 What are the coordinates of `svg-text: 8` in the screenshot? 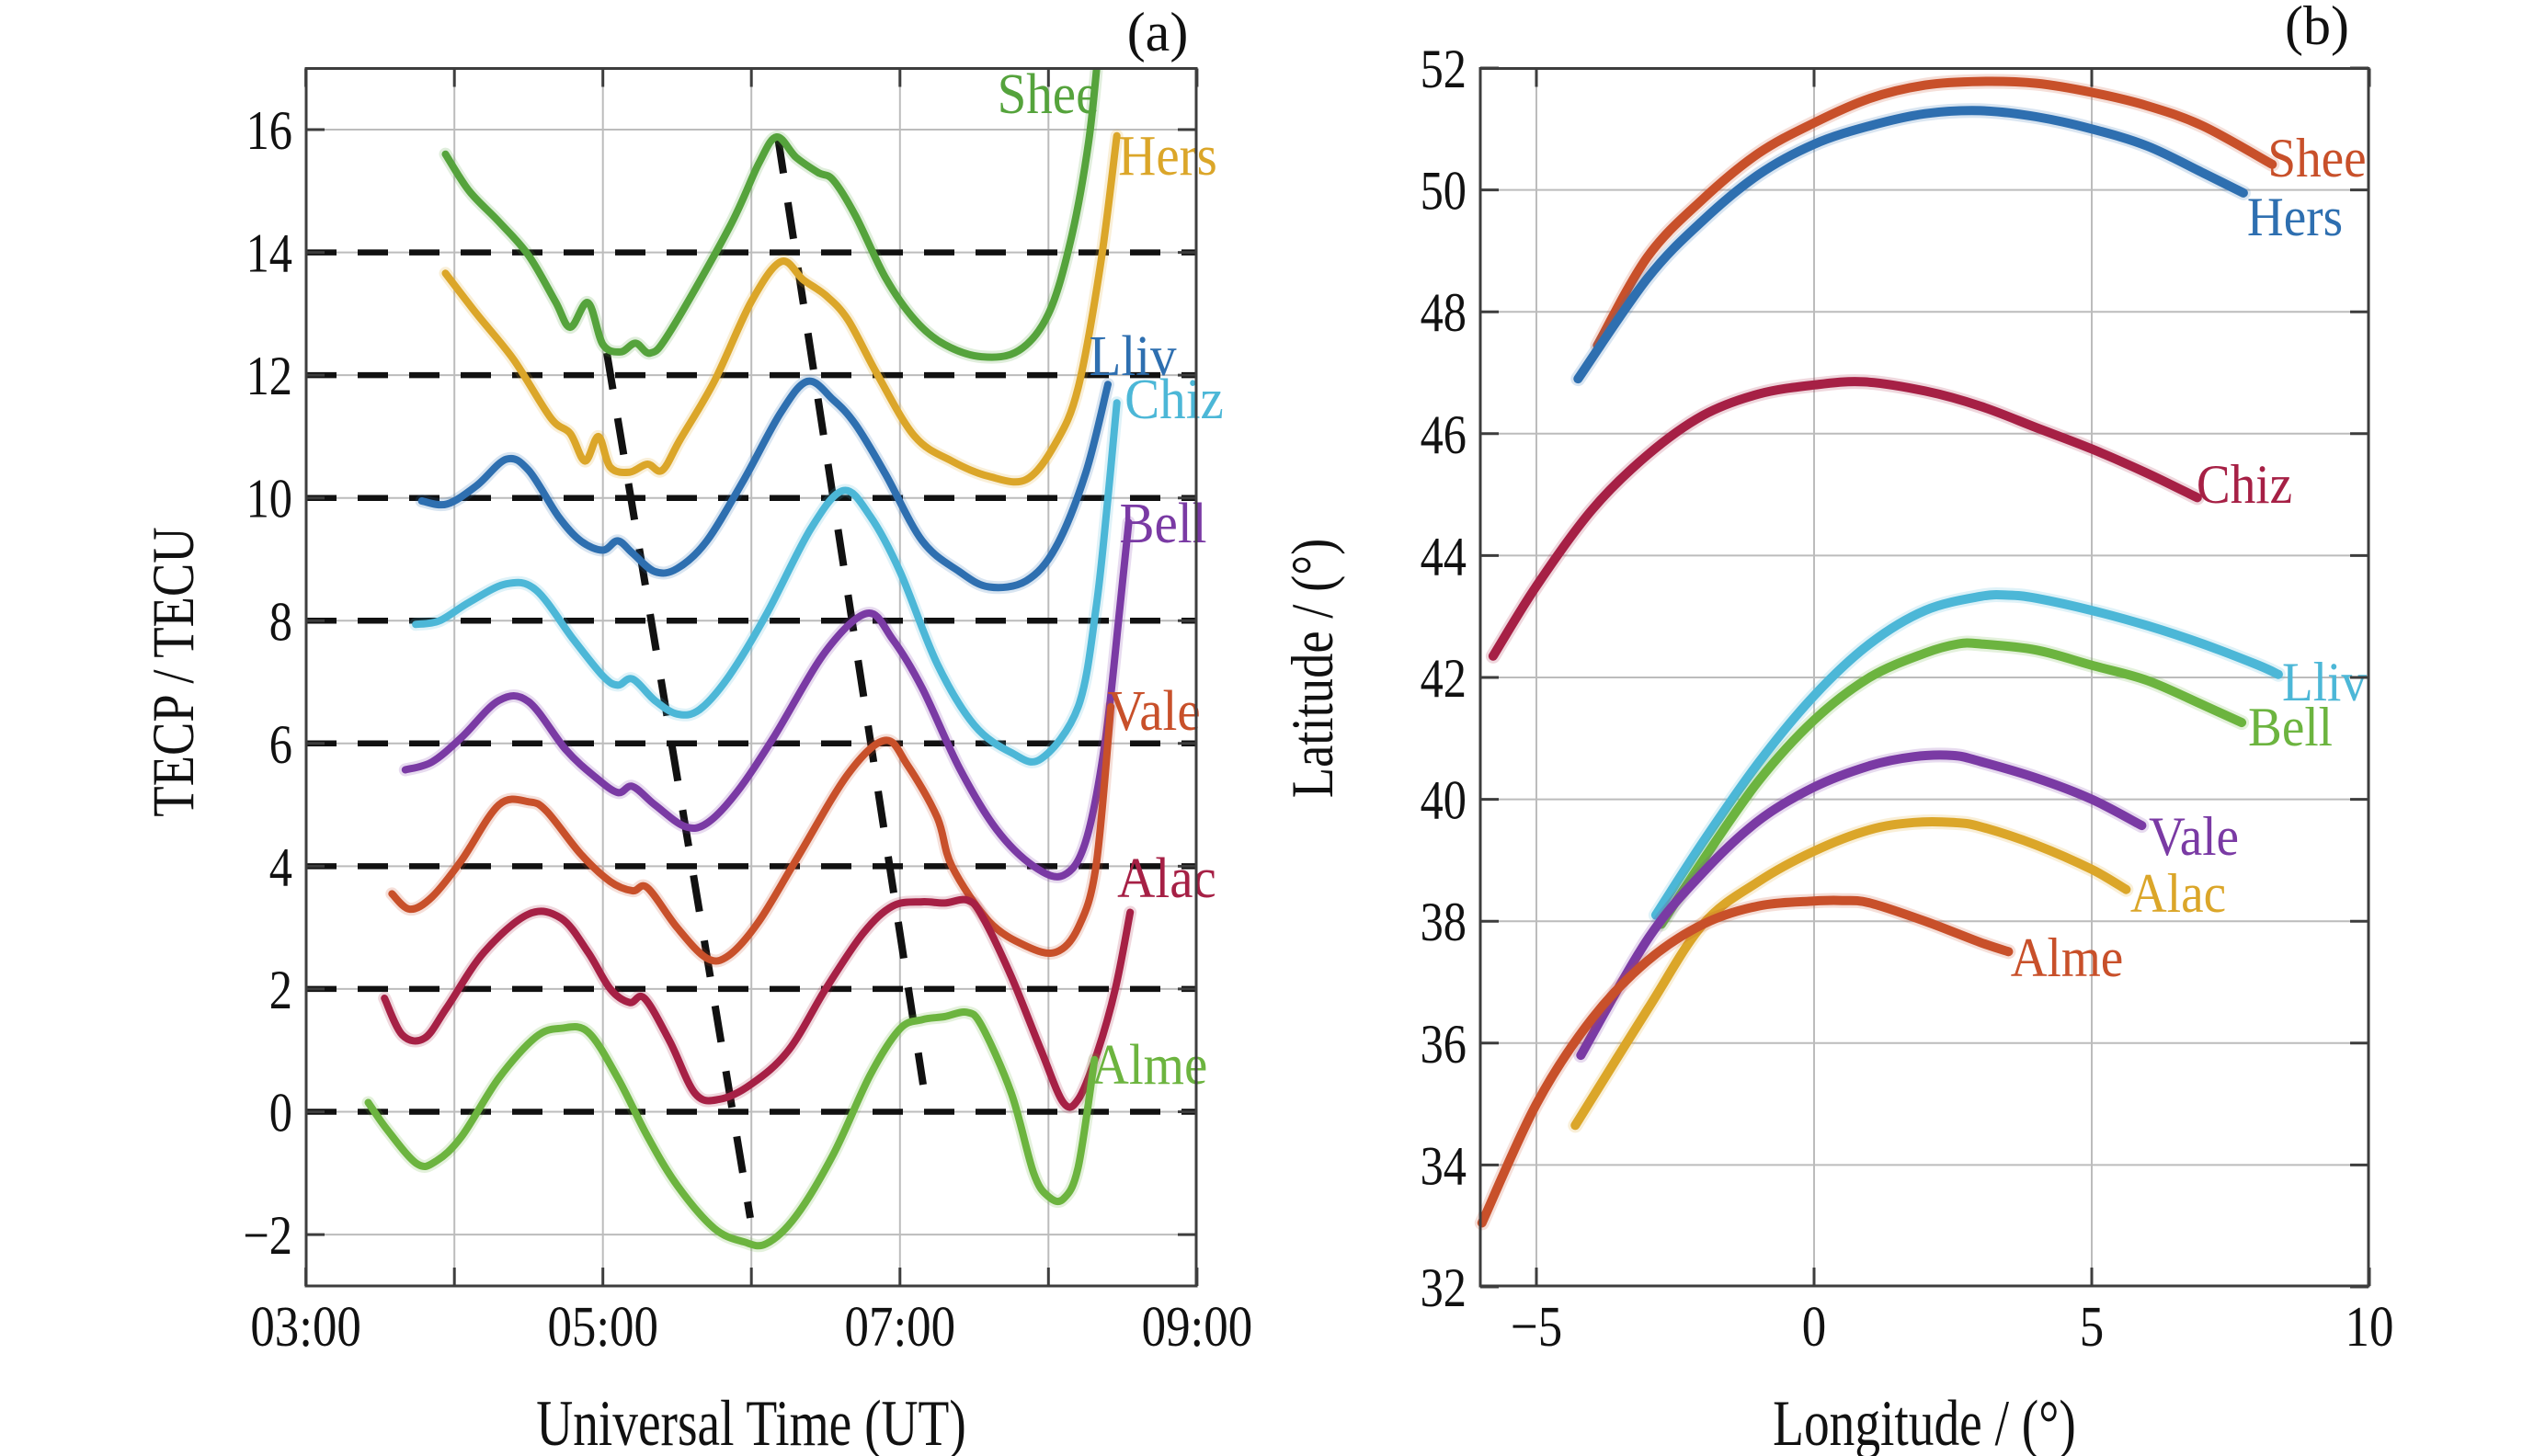 It's located at (280, 621).